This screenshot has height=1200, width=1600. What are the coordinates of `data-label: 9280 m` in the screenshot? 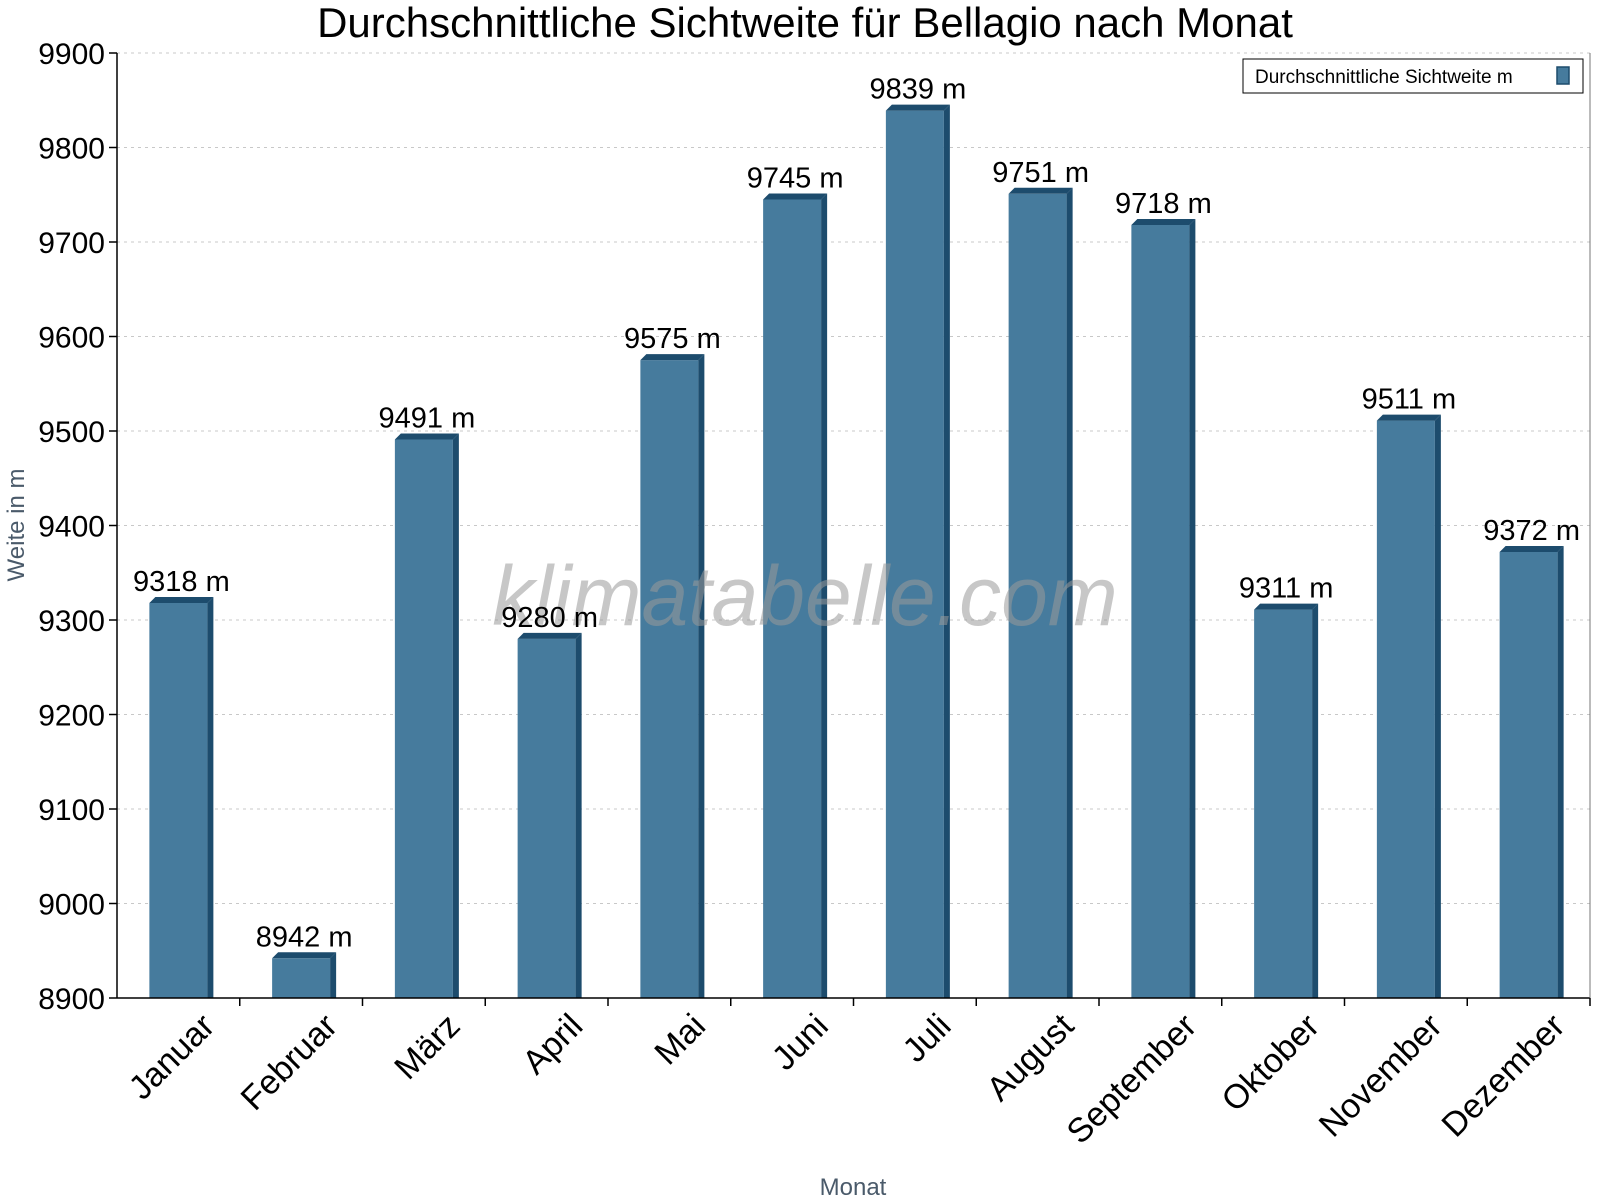 It's located at (549, 618).